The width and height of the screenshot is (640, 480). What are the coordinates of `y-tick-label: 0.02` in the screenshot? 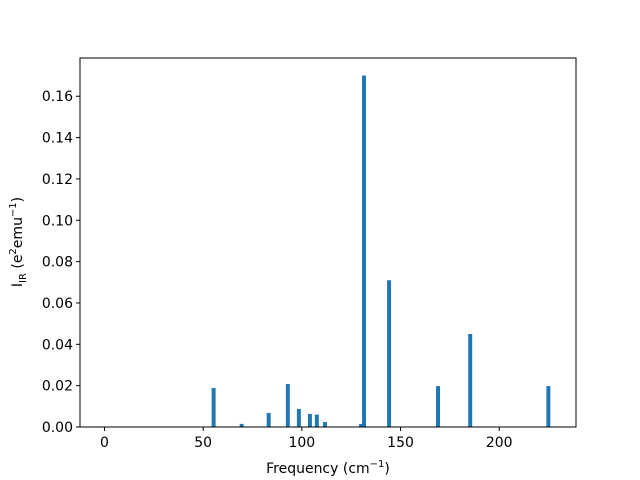 It's located at (57, 387).